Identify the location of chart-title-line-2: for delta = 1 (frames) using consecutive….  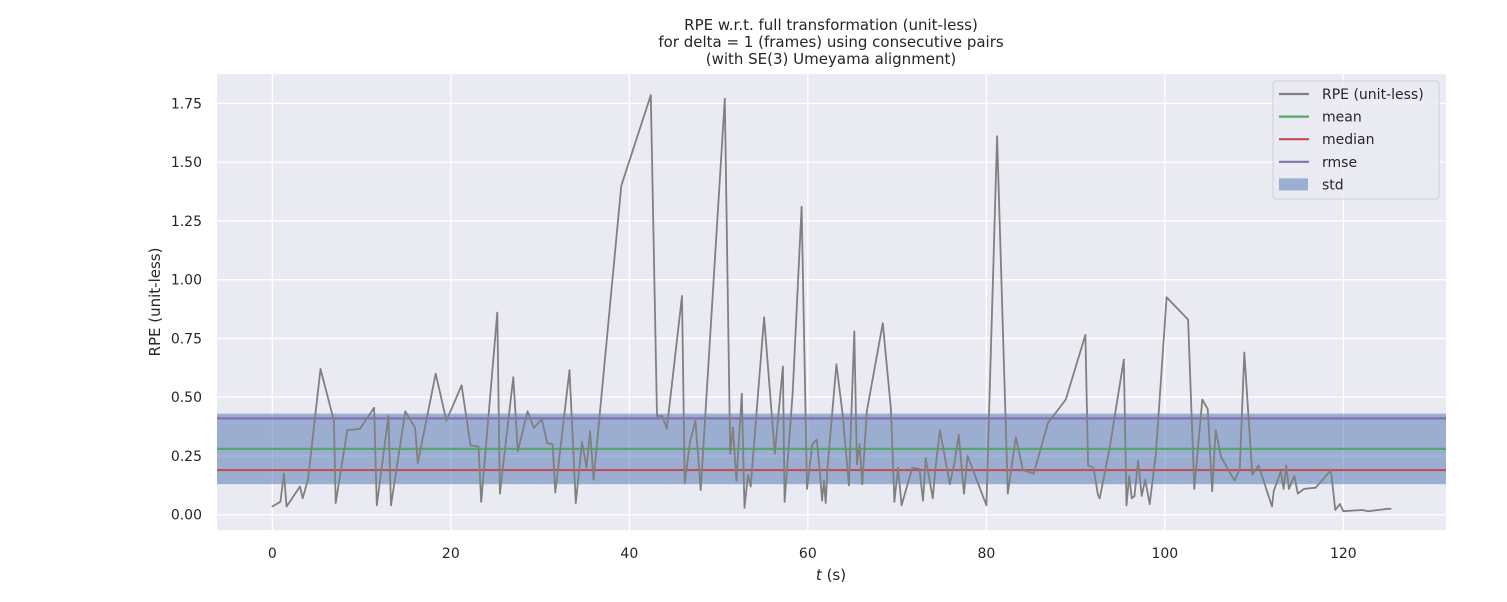
(831, 42).